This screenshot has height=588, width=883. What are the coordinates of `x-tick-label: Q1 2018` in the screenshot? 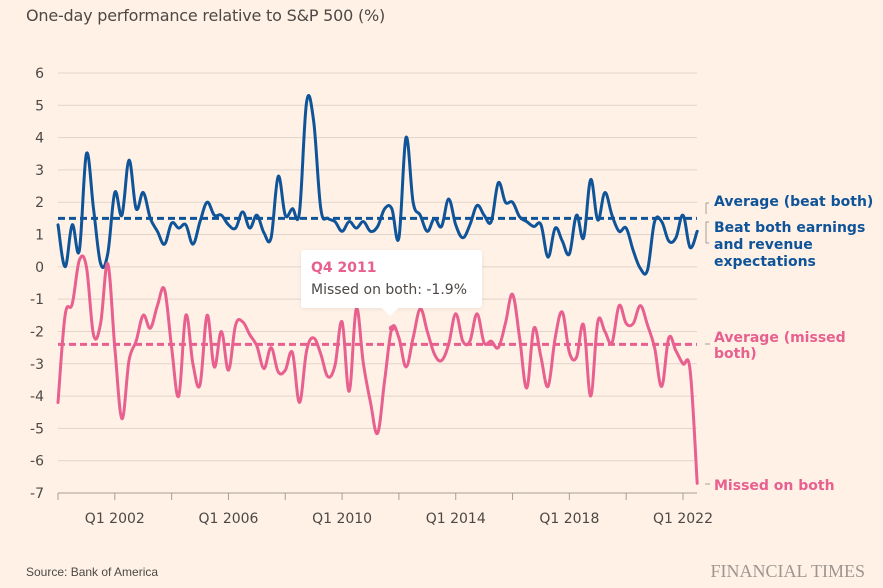 It's located at (569, 519).